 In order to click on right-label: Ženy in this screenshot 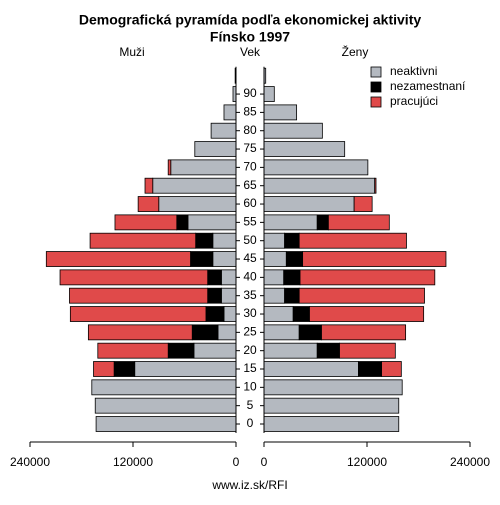, I will do `click(355, 51)`.